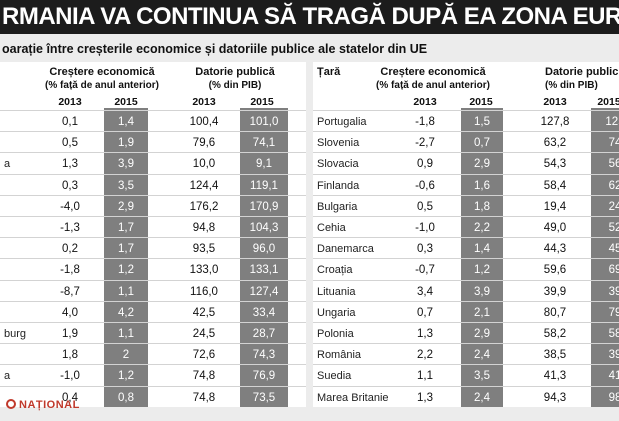 This screenshot has width=619, height=421. Describe the element at coordinates (555, 185) in the screenshot. I see `debt-2013-cell: 58,4` at that location.